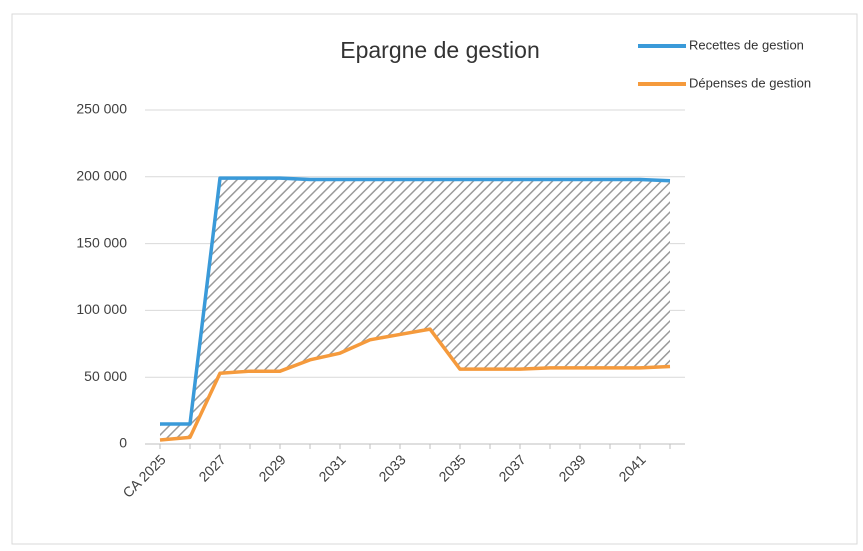 The width and height of the screenshot is (863, 551). What do you see at coordinates (101, 109) in the screenshot?
I see `y-tick-label: 250 000` at bounding box center [101, 109].